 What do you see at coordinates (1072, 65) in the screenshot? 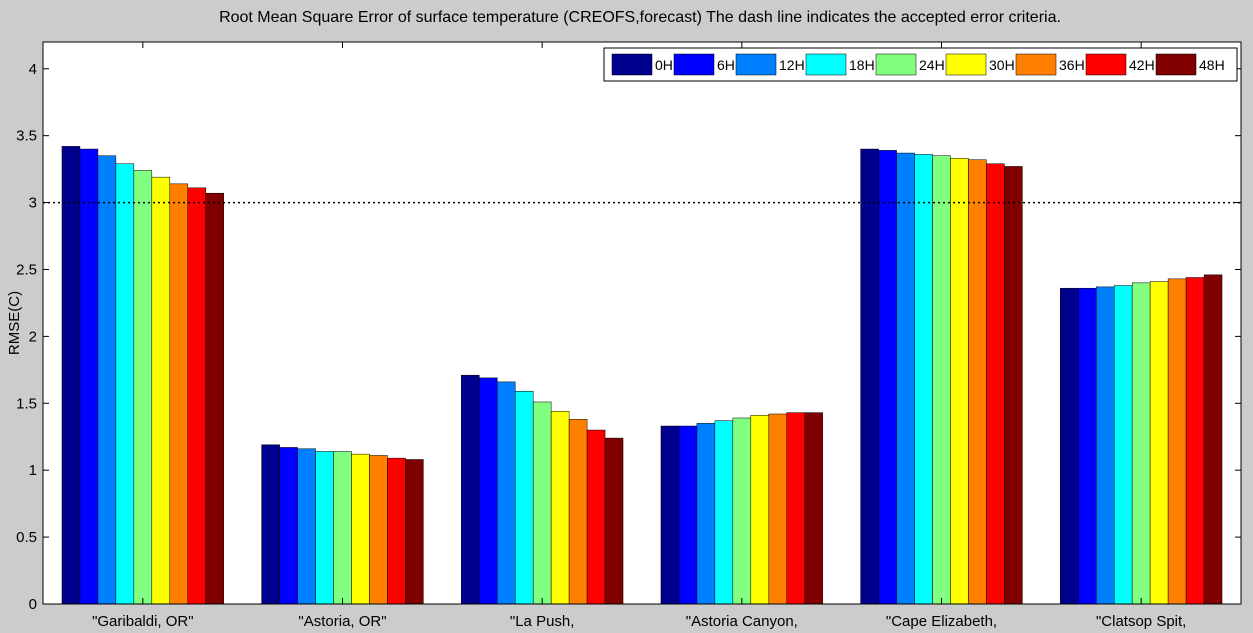
I see `legend-label-36h: 36H` at bounding box center [1072, 65].